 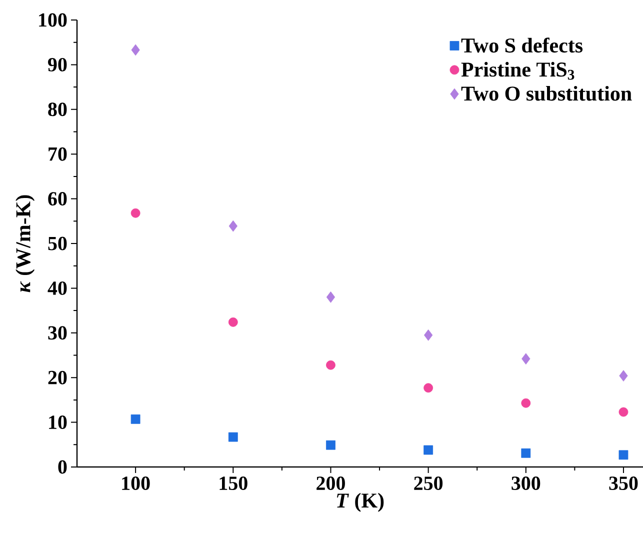 What do you see at coordinates (623, 483) in the screenshot?
I see `x-tick-label: 350` at bounding box center [623, 483].